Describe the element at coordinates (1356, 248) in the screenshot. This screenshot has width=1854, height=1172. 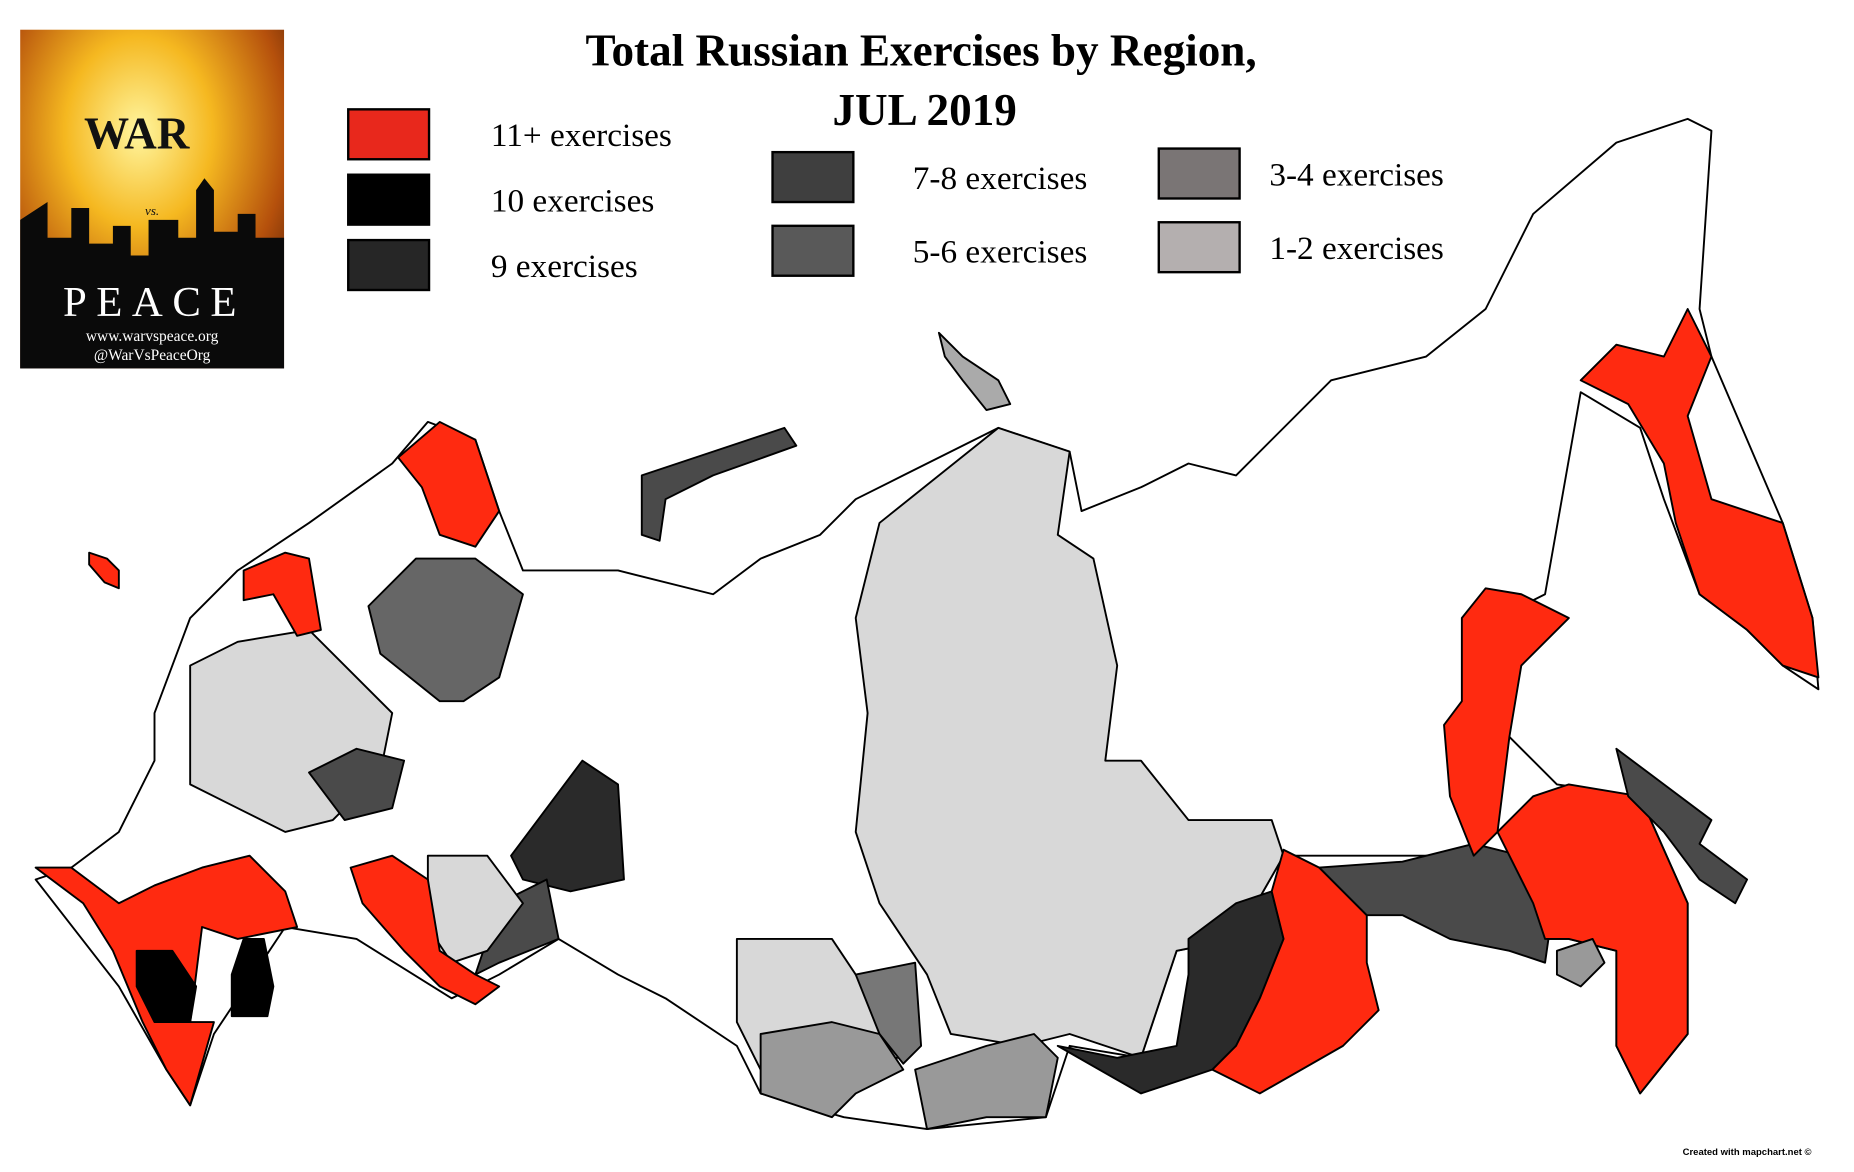
I see `legend-label: 1-2 exercises` at that location.